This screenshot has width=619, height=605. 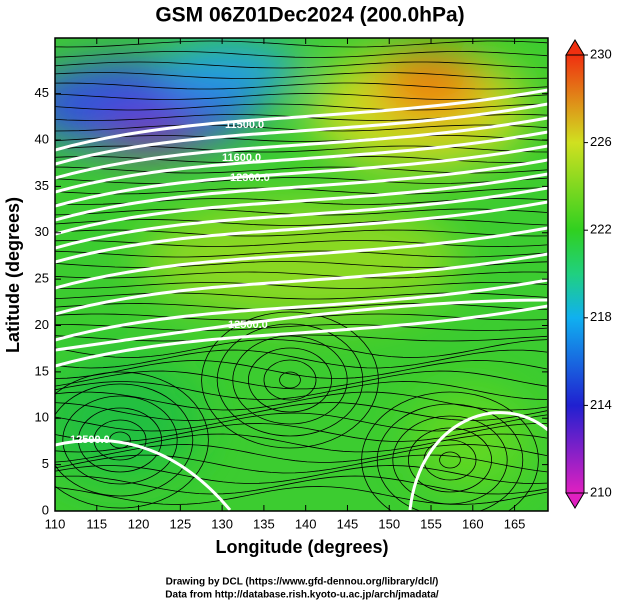 What do you see at coordinates (601, 491) in the screenshot?
I see `colorbar-tick-label: 210` at bounding box center [601, 491].